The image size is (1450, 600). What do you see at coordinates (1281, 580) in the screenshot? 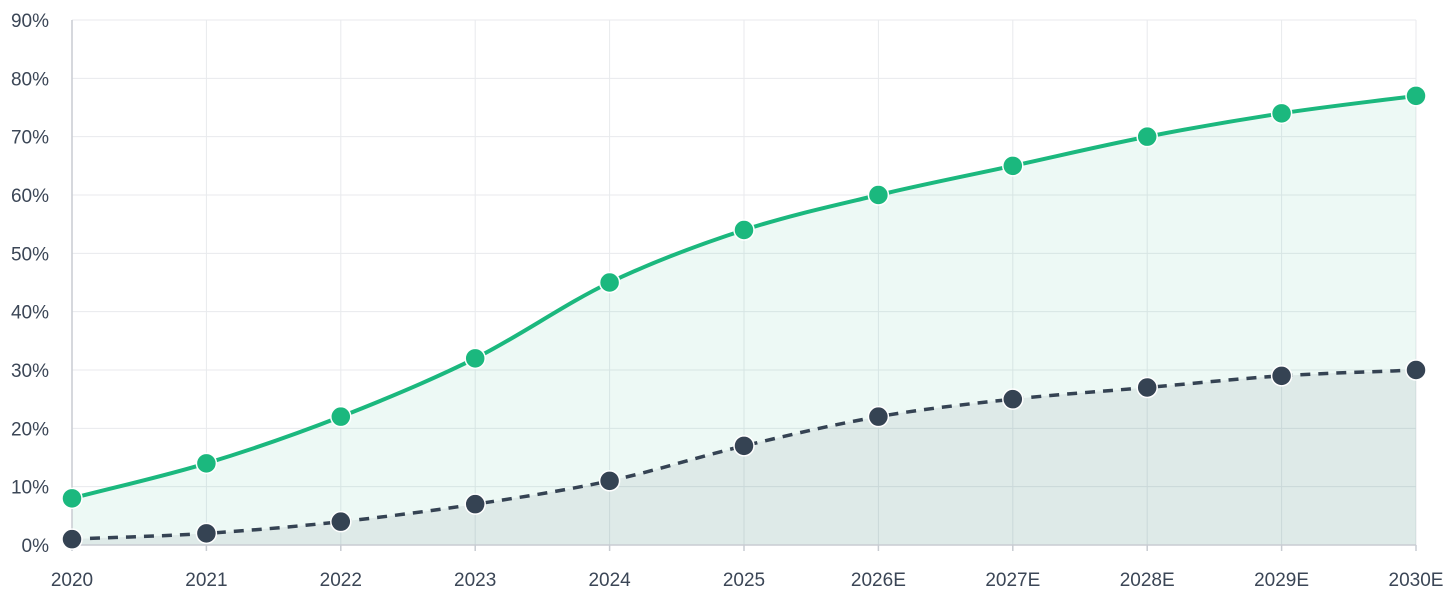
I see `x-tick-label: 2029E` at bounding box center [1281, 580].